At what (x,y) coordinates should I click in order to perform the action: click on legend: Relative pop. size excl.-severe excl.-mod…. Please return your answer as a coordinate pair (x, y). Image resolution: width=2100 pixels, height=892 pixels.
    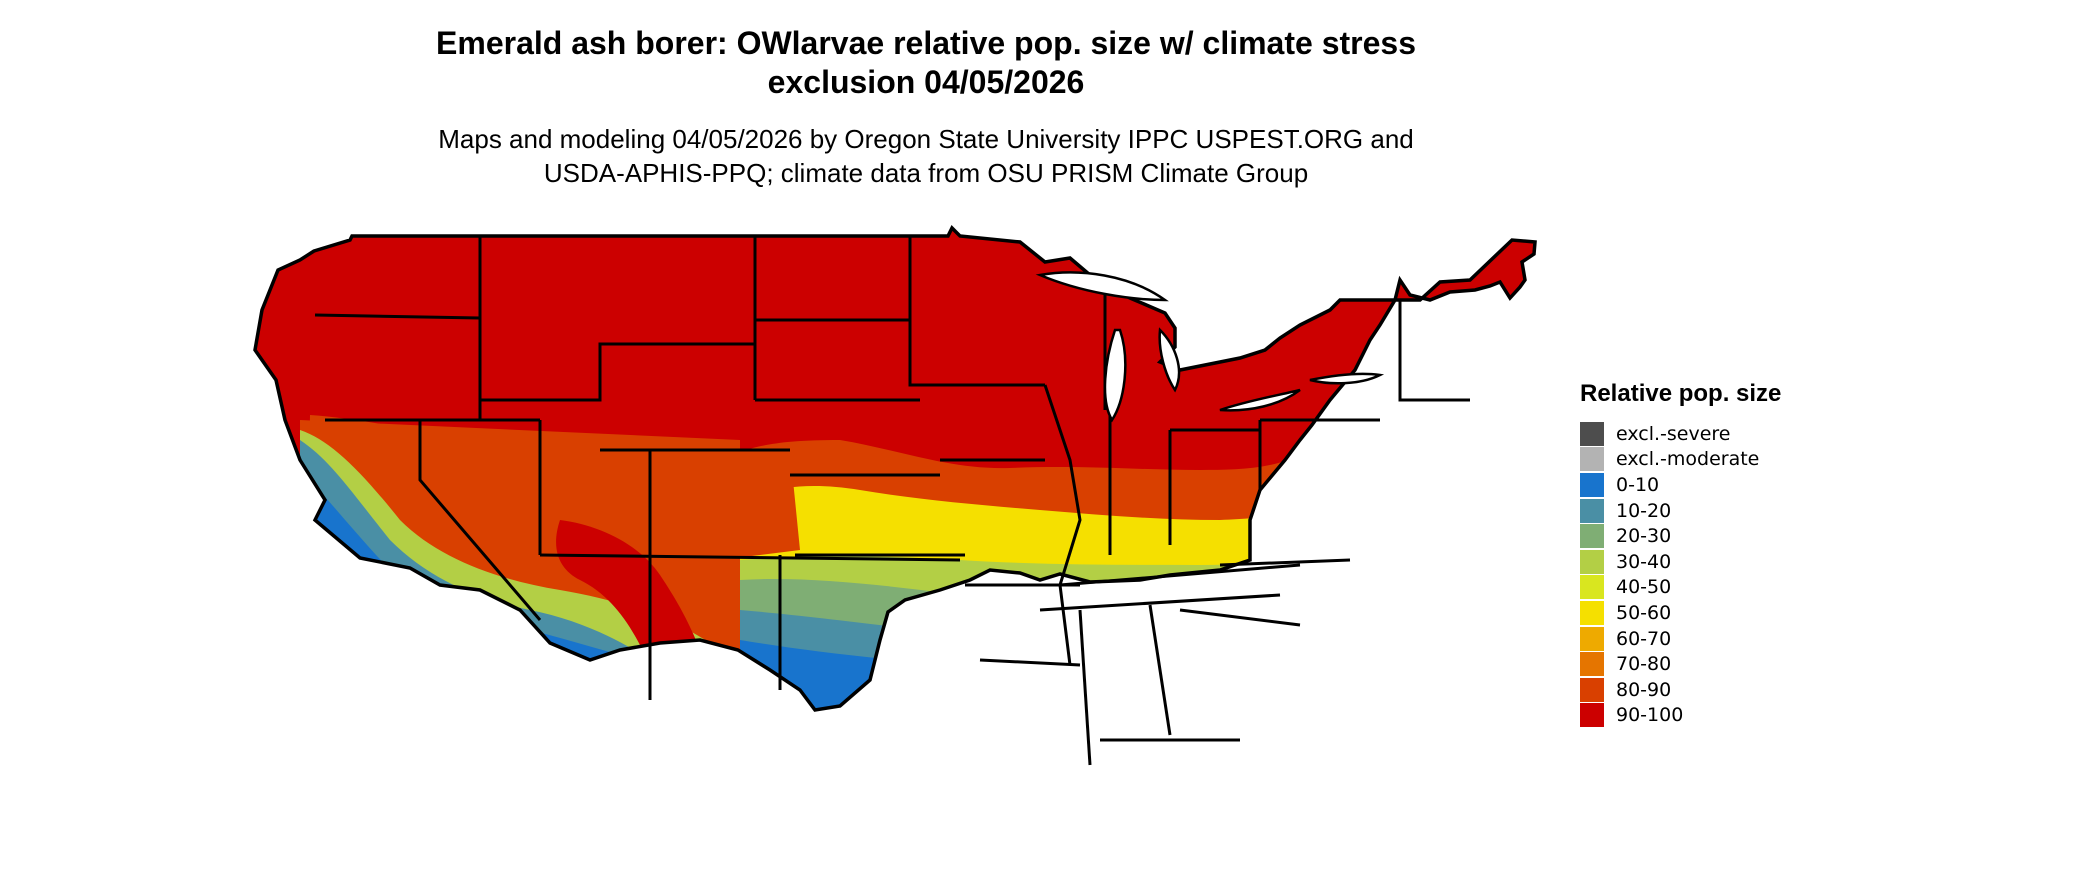
    Looking at the image, I should click on (1680, 554).